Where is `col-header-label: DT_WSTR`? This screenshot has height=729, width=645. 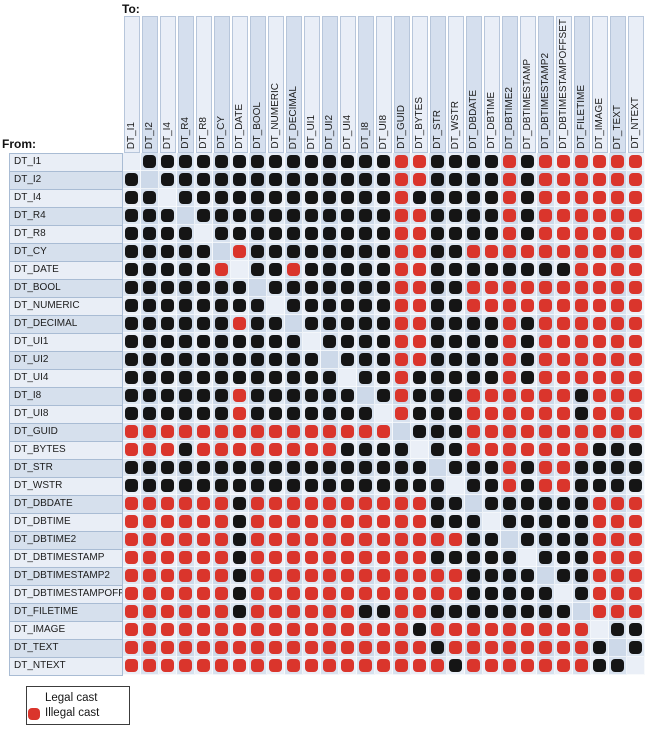
col-header-label: DT_WSTR is located at coordinates (455, 124).